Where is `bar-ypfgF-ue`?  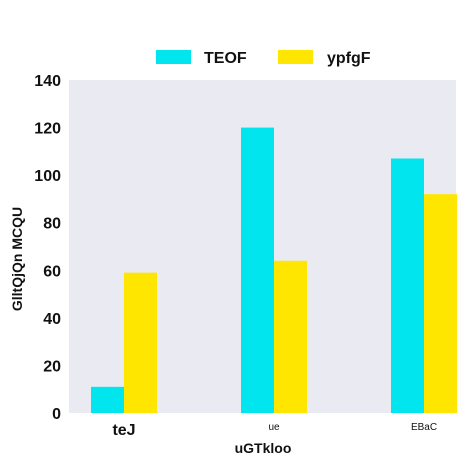 bar-ypfgF-ue is located at coordinates (290, 336).